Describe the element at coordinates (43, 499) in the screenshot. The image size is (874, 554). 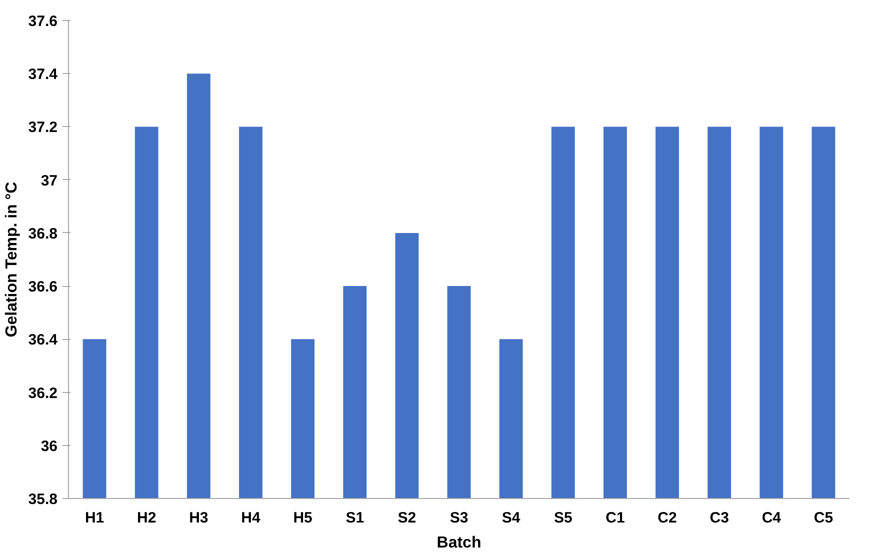
I see `y-tick-label: 35.8` at that location.